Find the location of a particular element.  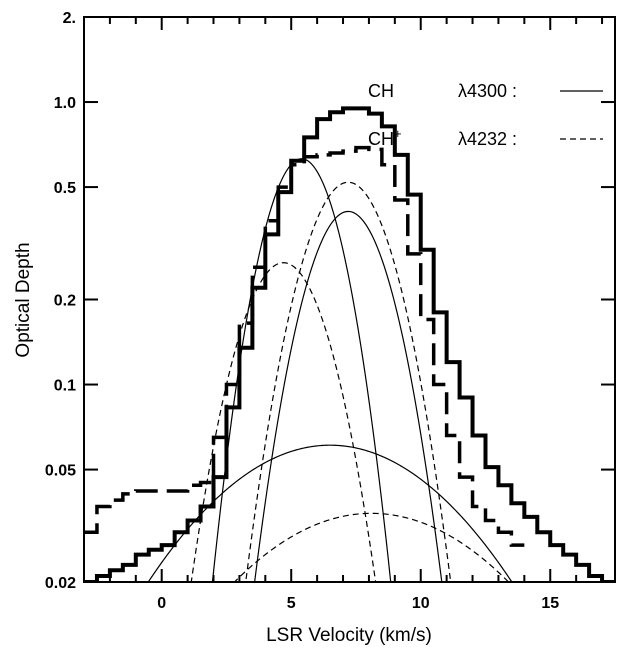

gaussian-component-4-dashed is located at coordinates (283, 422).